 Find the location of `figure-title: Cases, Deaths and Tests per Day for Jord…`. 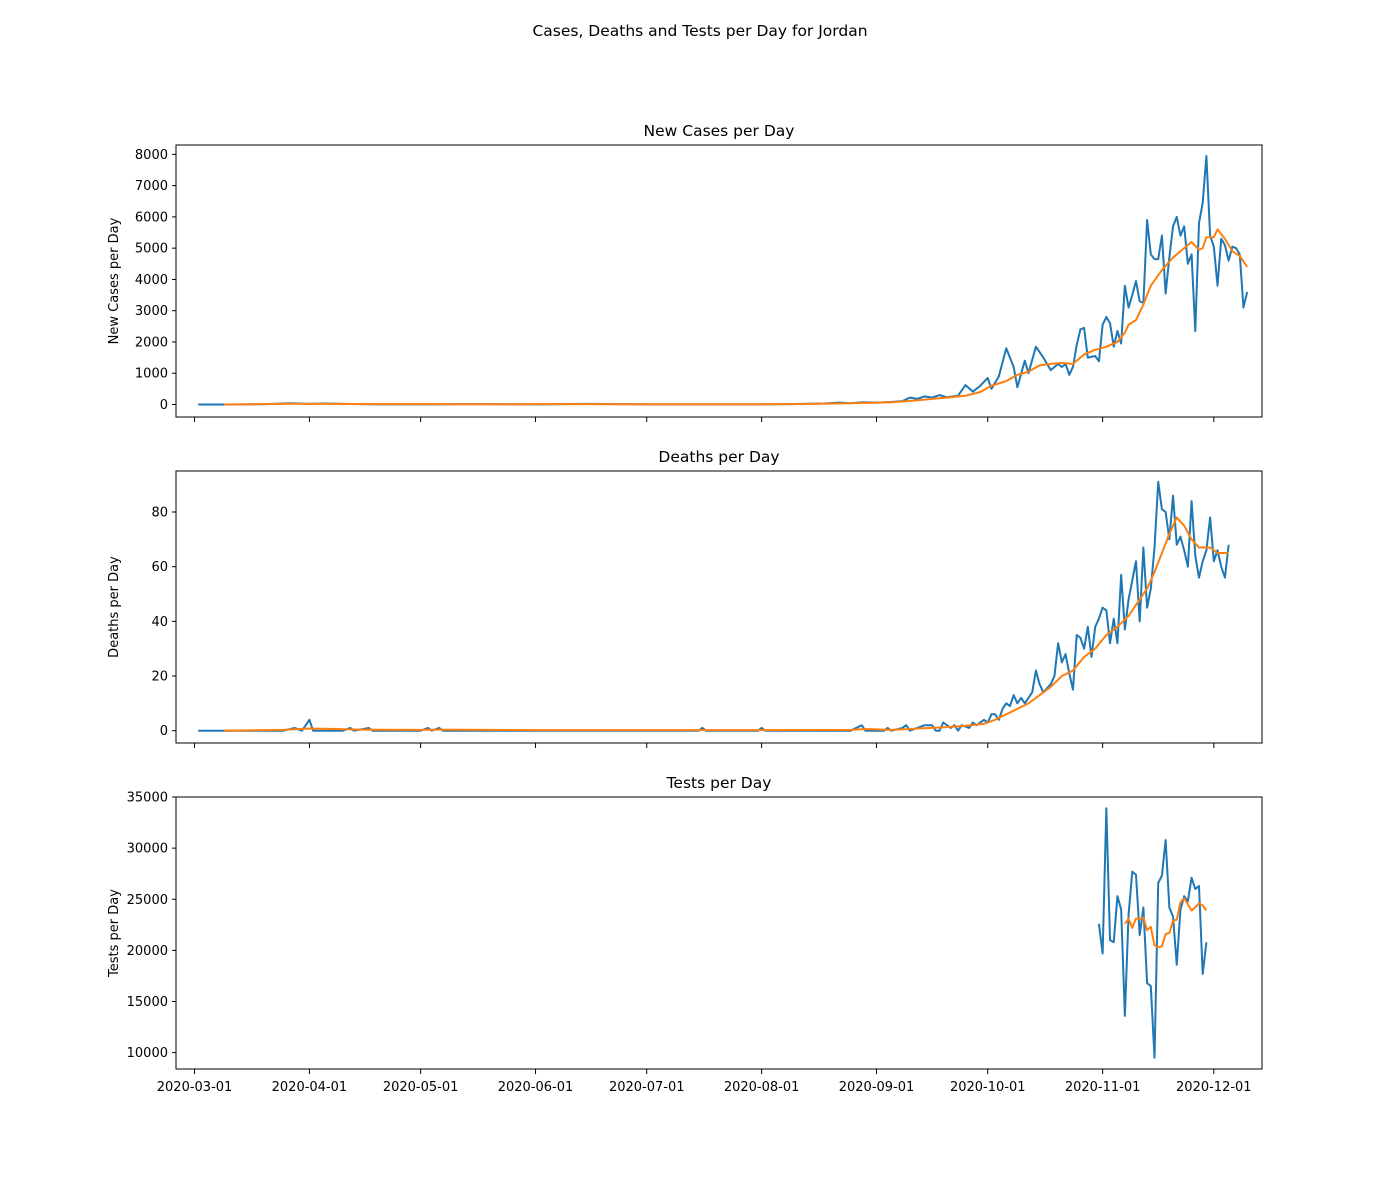

figure-title: Cases, Deaths and Tests per Day for Jord… is located at coordinates (699, 31).